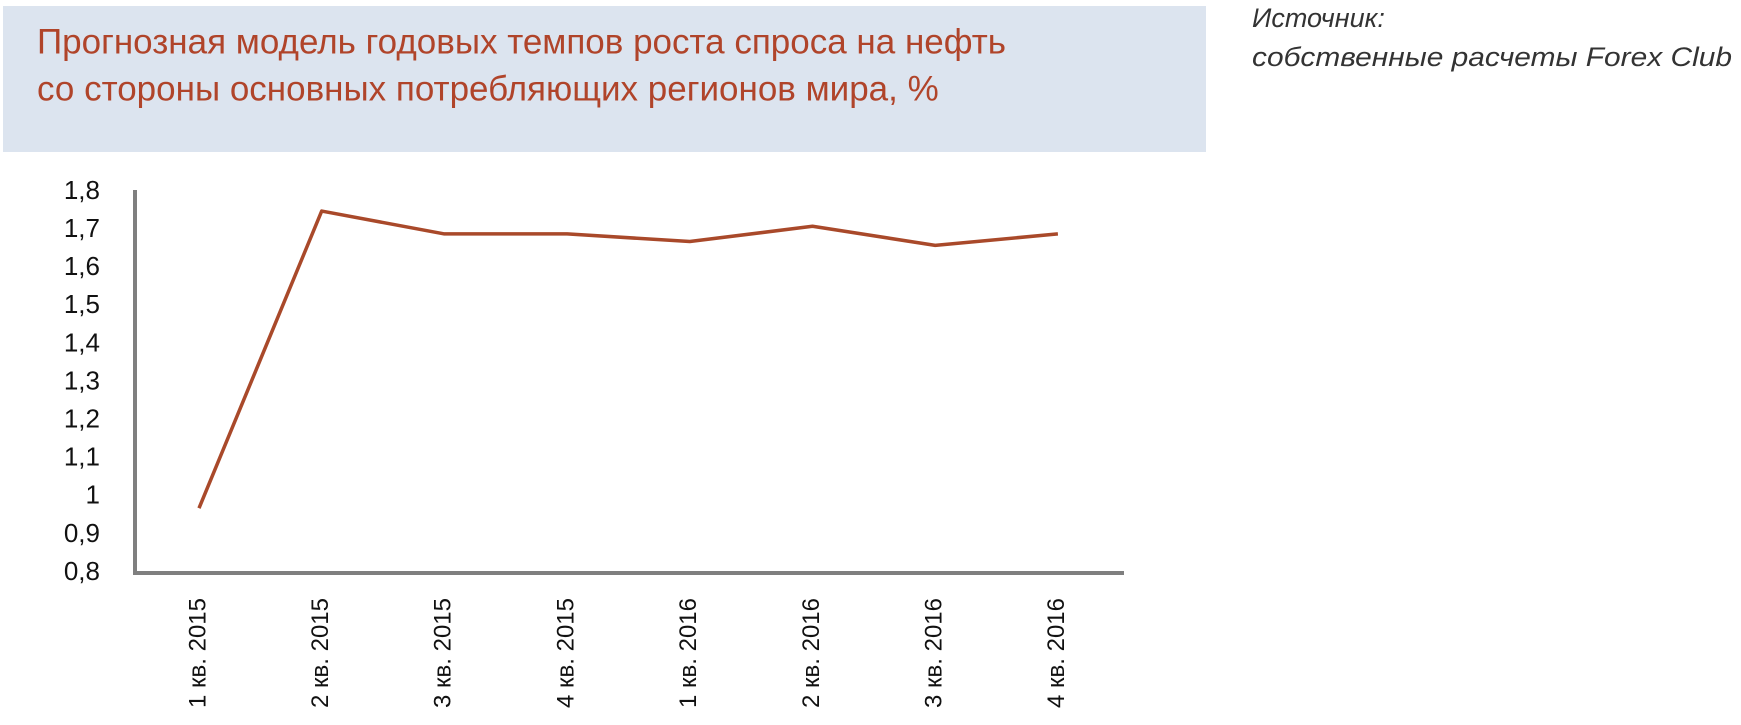 This screenshot has width=1741, height=725. Describe the element at coordinates (1318, 18) in the screenshot. I see `source-label: Источник:` at that location.